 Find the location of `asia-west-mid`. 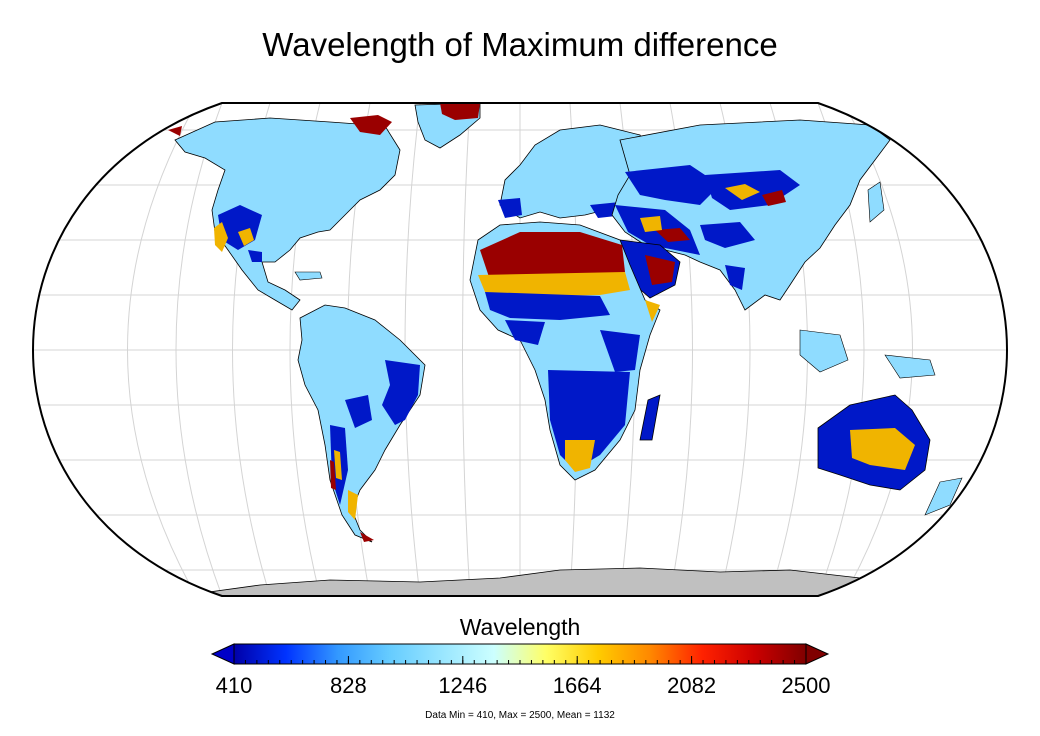

asia-west-mid is located at coordinates (651, 224).